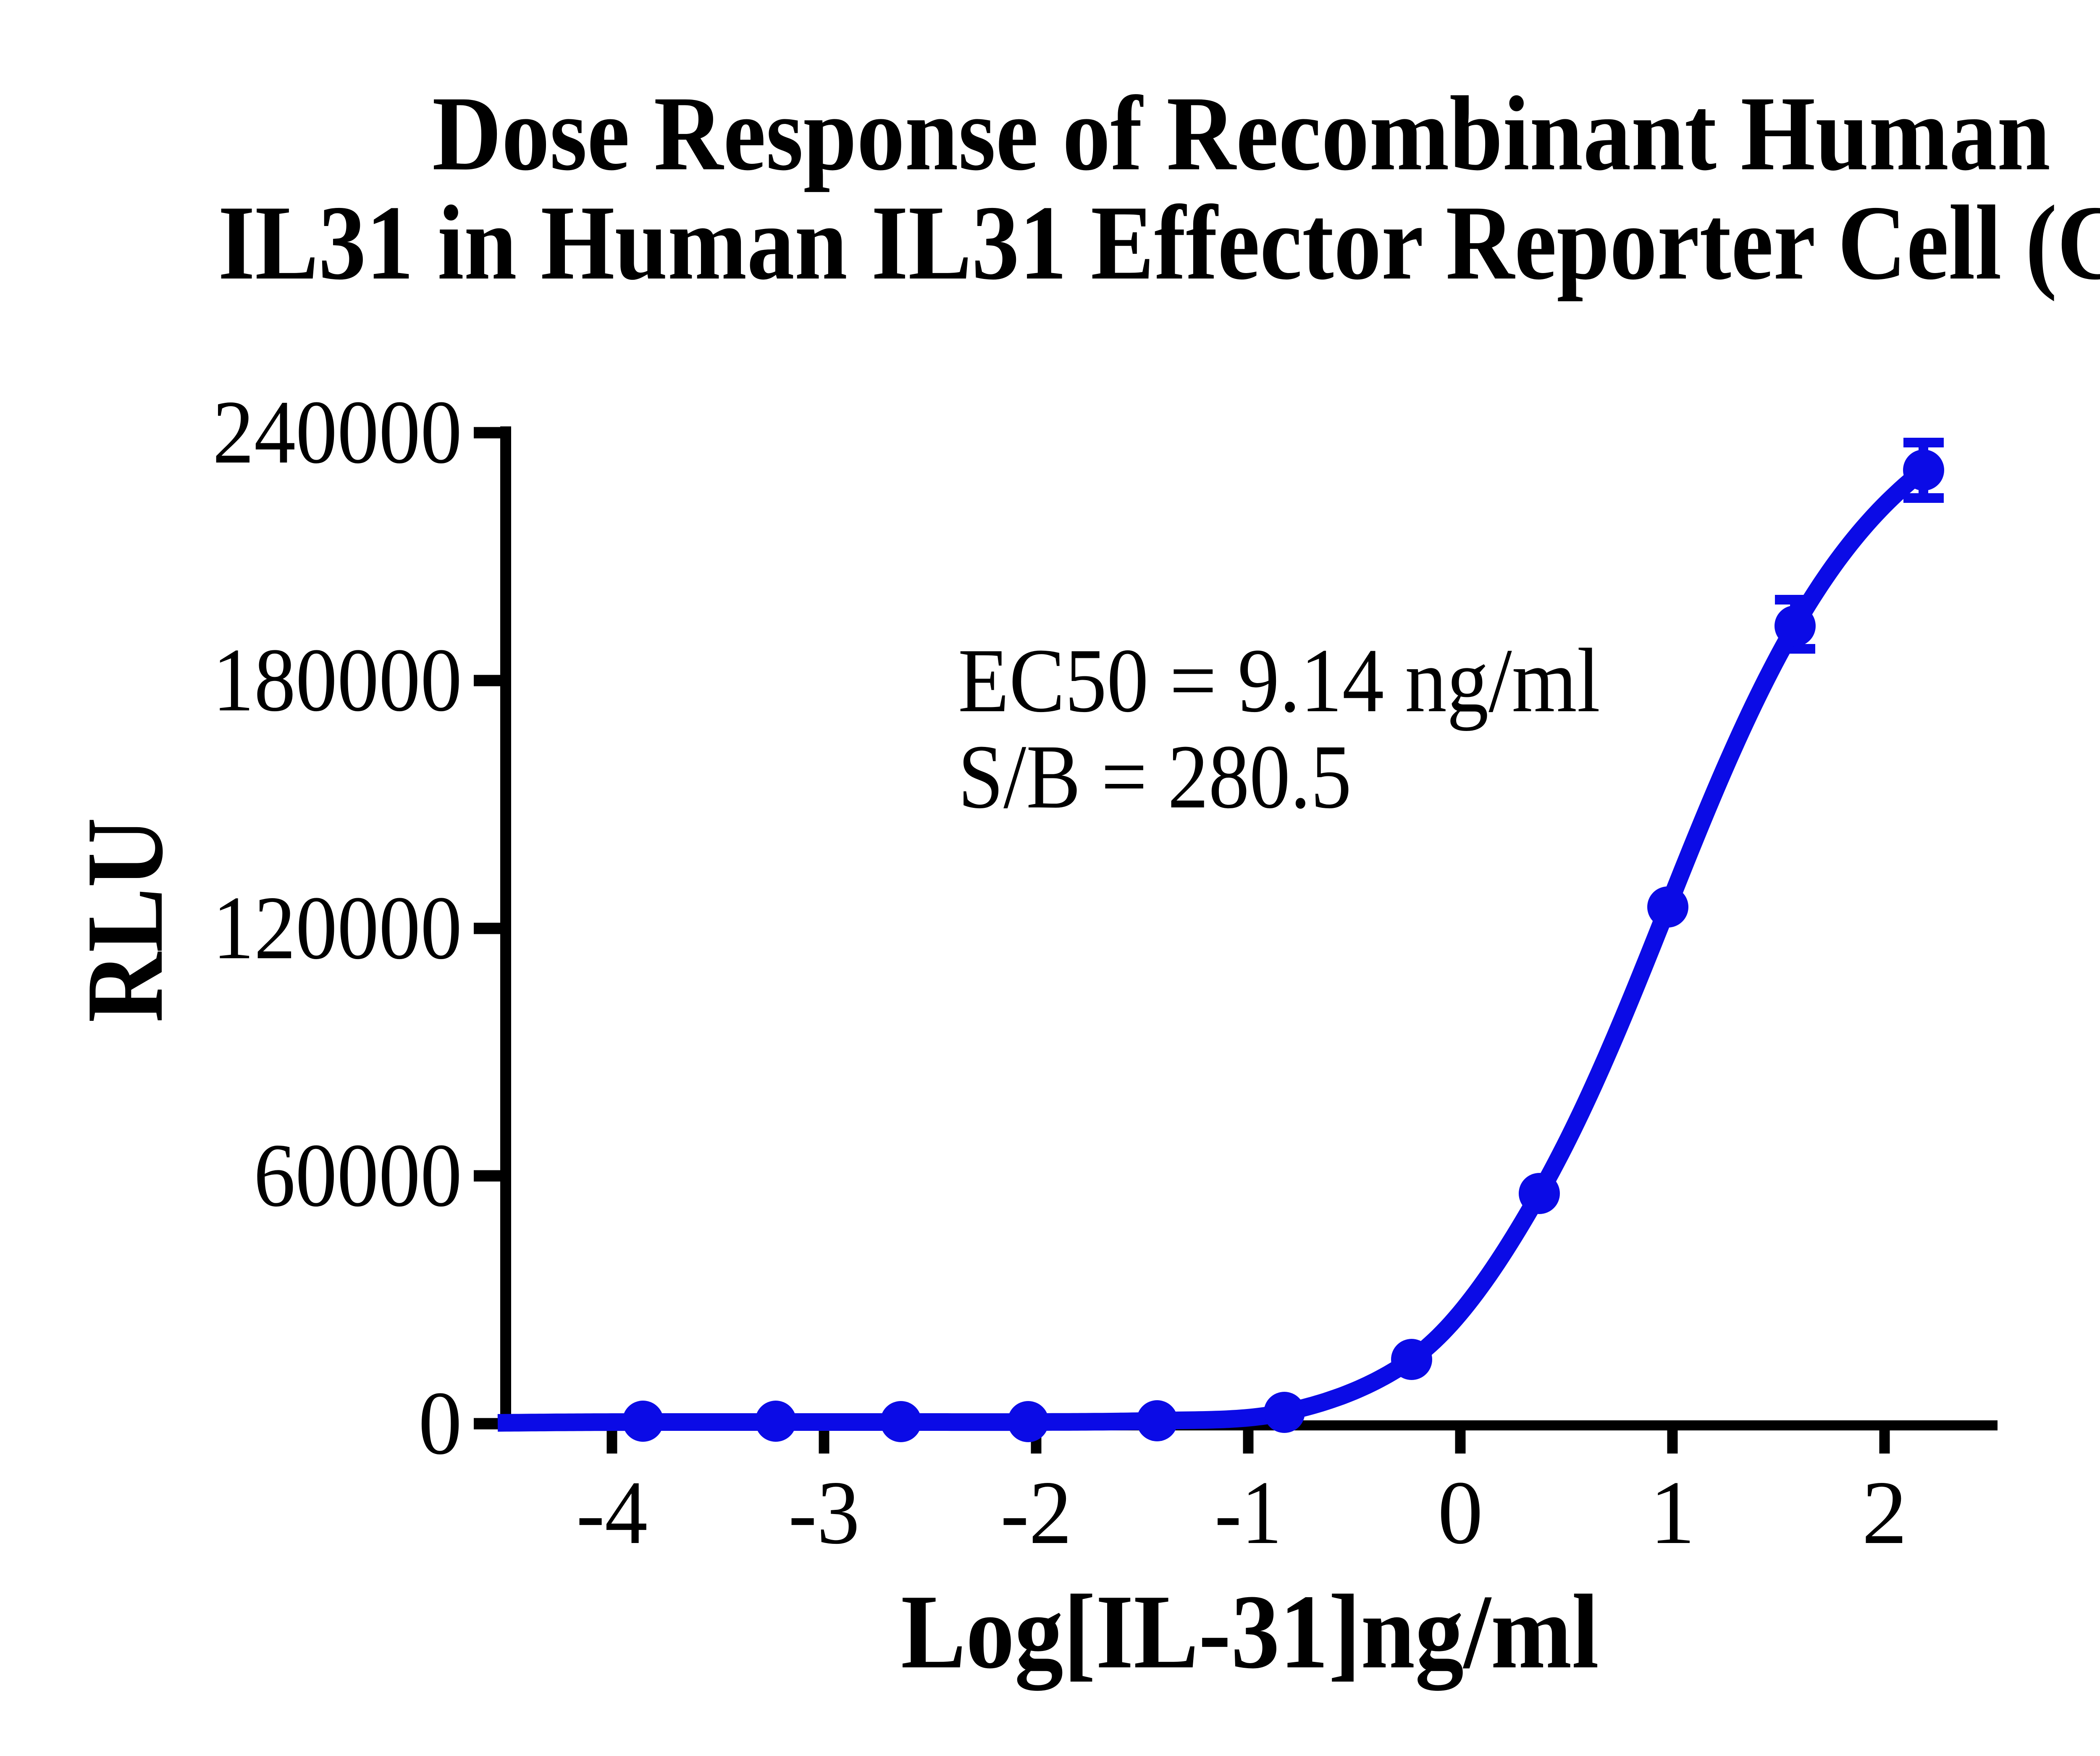  I want to click on svg-text: 240000, so click(337, 432).